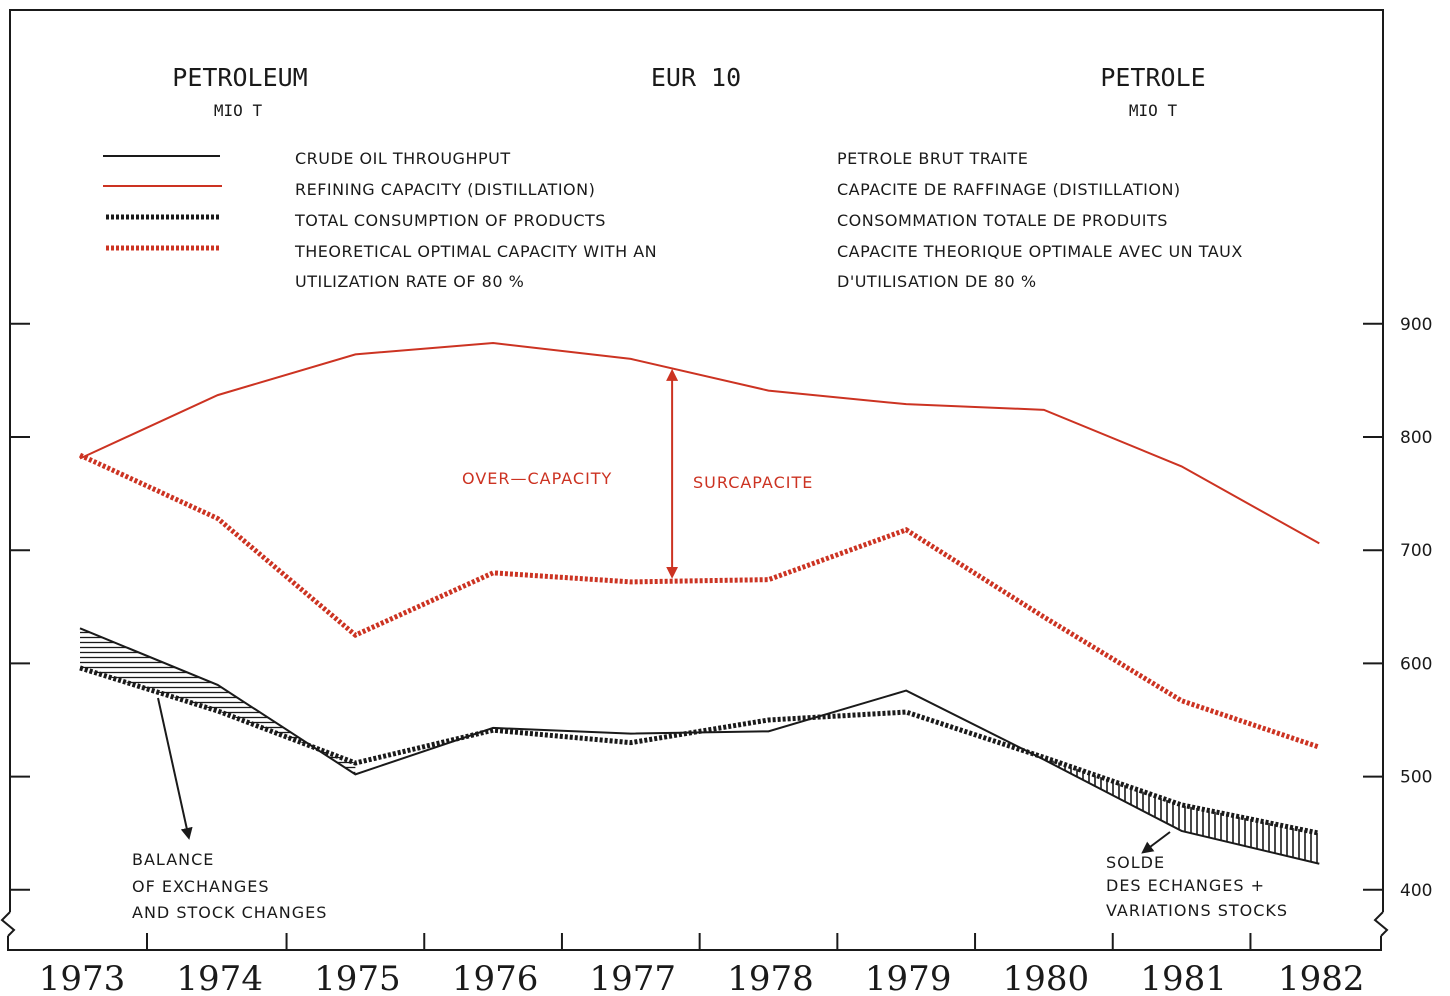 The width and height of the screenshot is (1450, 996). I want to click on legend-en-1: CRUDE OIL THROUGHPUT, so click(403, 158).